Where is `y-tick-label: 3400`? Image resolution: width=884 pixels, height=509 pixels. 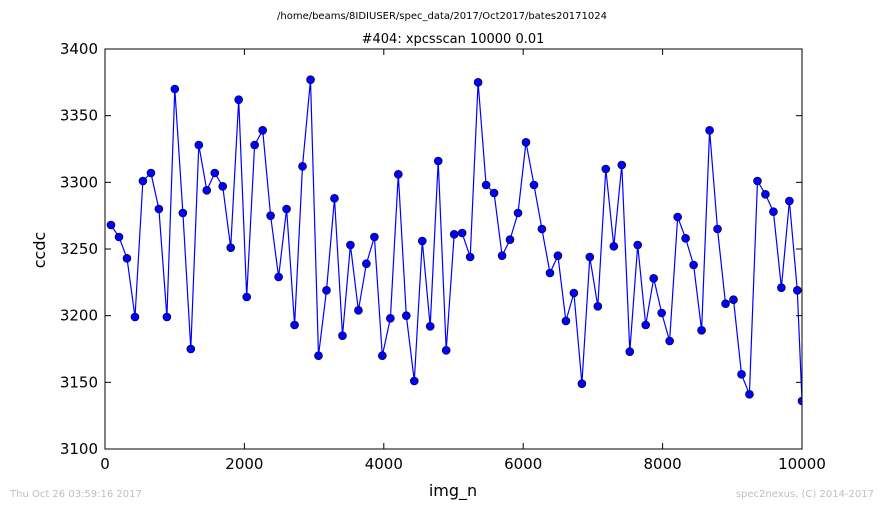 y-tick-label: 3400 is located at coordinates (79, 49).